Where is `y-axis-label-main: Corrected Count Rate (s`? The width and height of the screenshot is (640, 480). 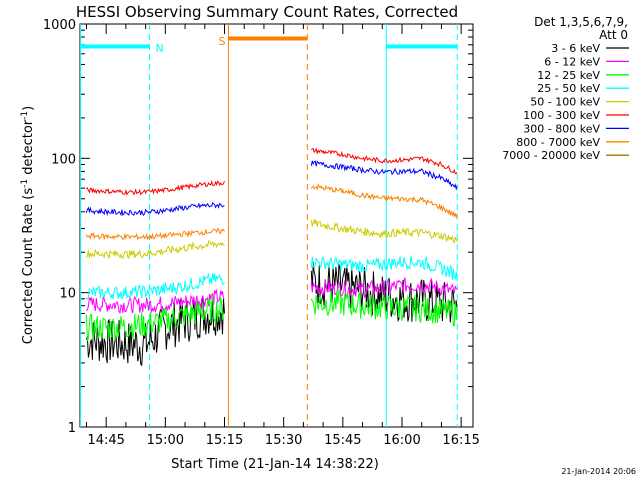
y-axis-label-main: Corrected Count Rate (s is located at coordinates (28, 266).